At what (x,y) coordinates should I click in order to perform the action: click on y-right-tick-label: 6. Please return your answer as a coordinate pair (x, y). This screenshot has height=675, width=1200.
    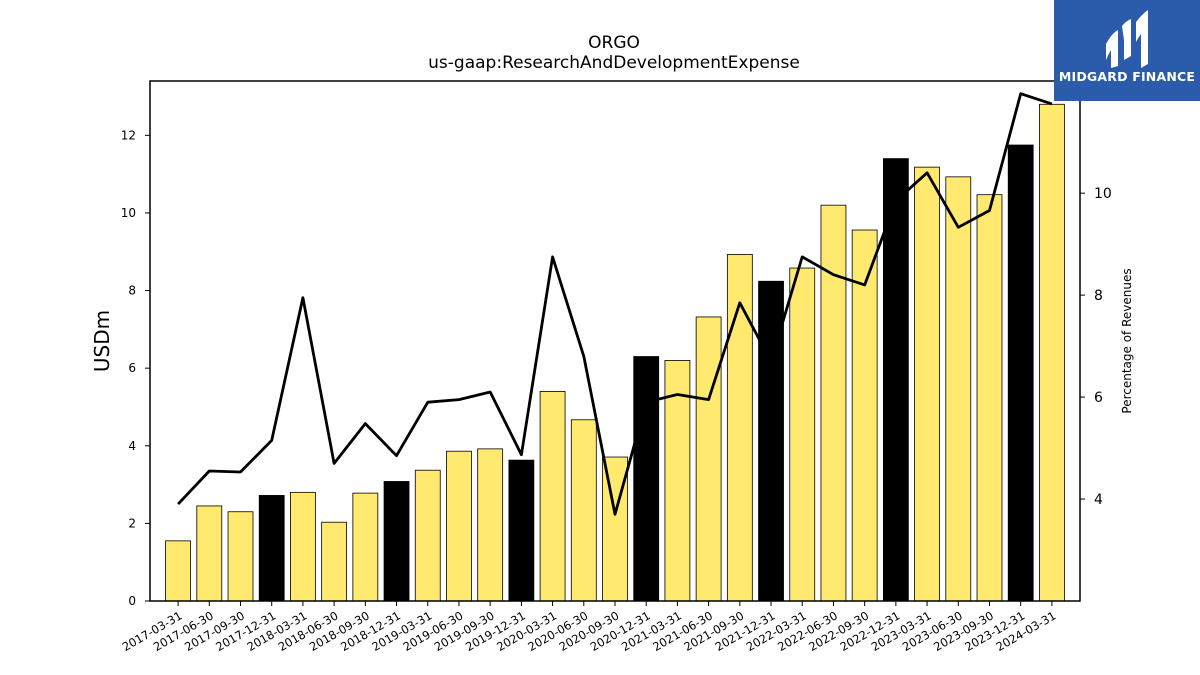
    Looking at the image, I should click on (1098, 398).